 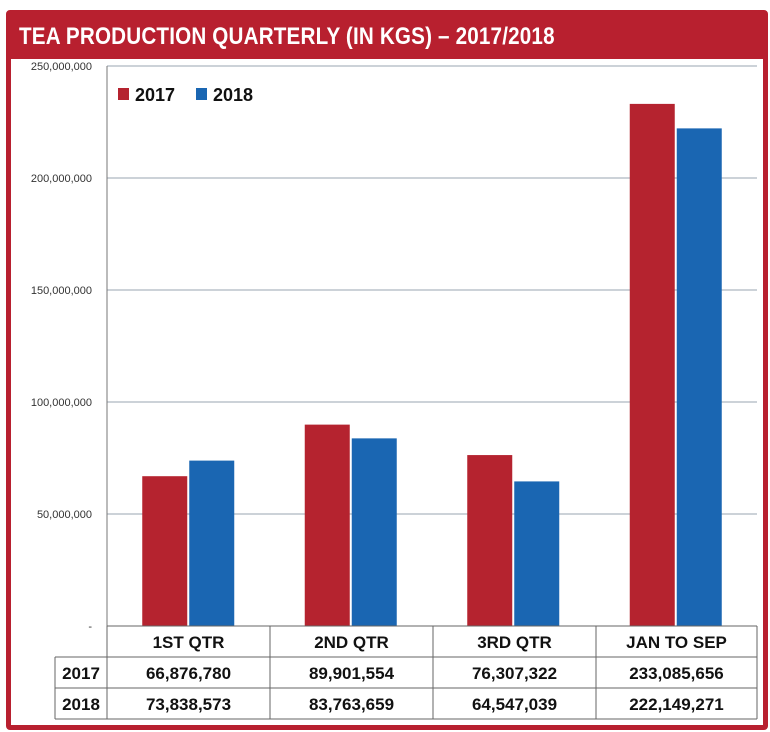 I want to click on y-tick-label: 50,000,000, so click(x=64, y=515).